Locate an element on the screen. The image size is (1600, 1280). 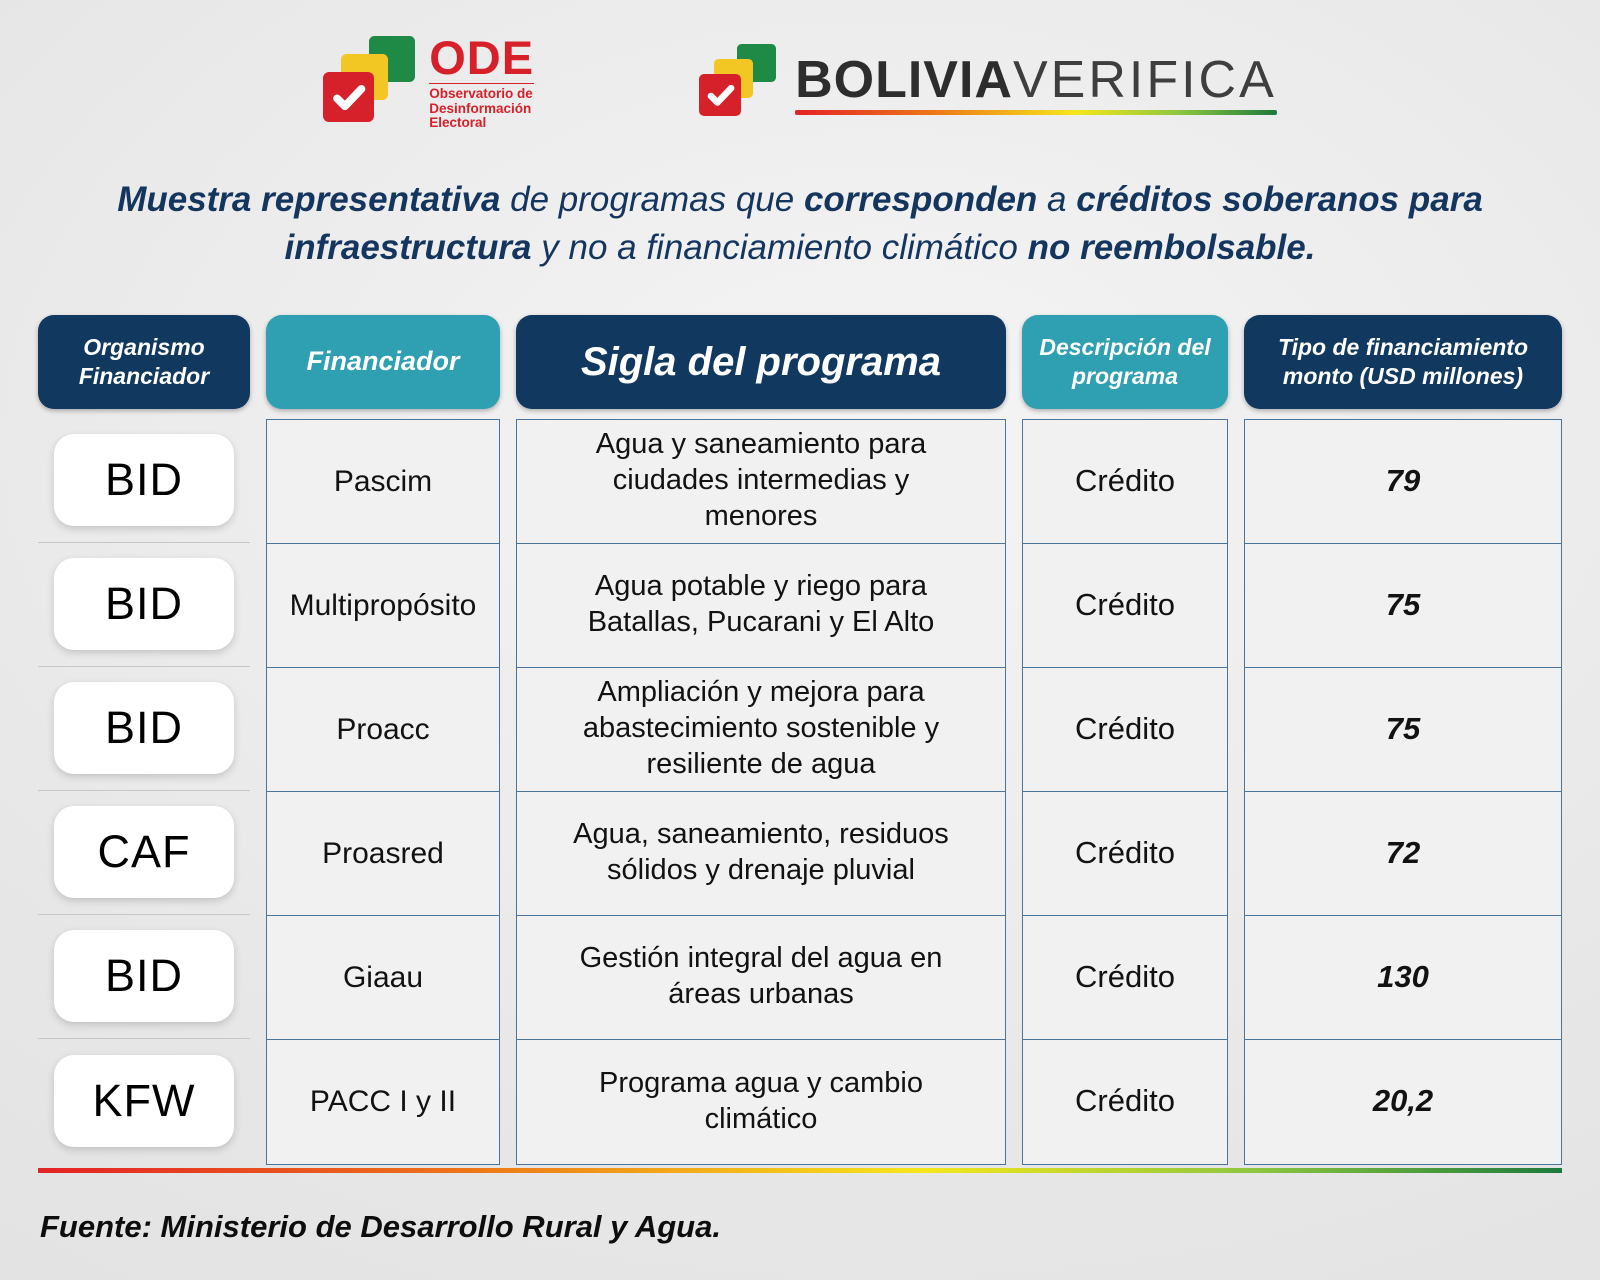
table-row: CAF is located at coordinates (144, 853).